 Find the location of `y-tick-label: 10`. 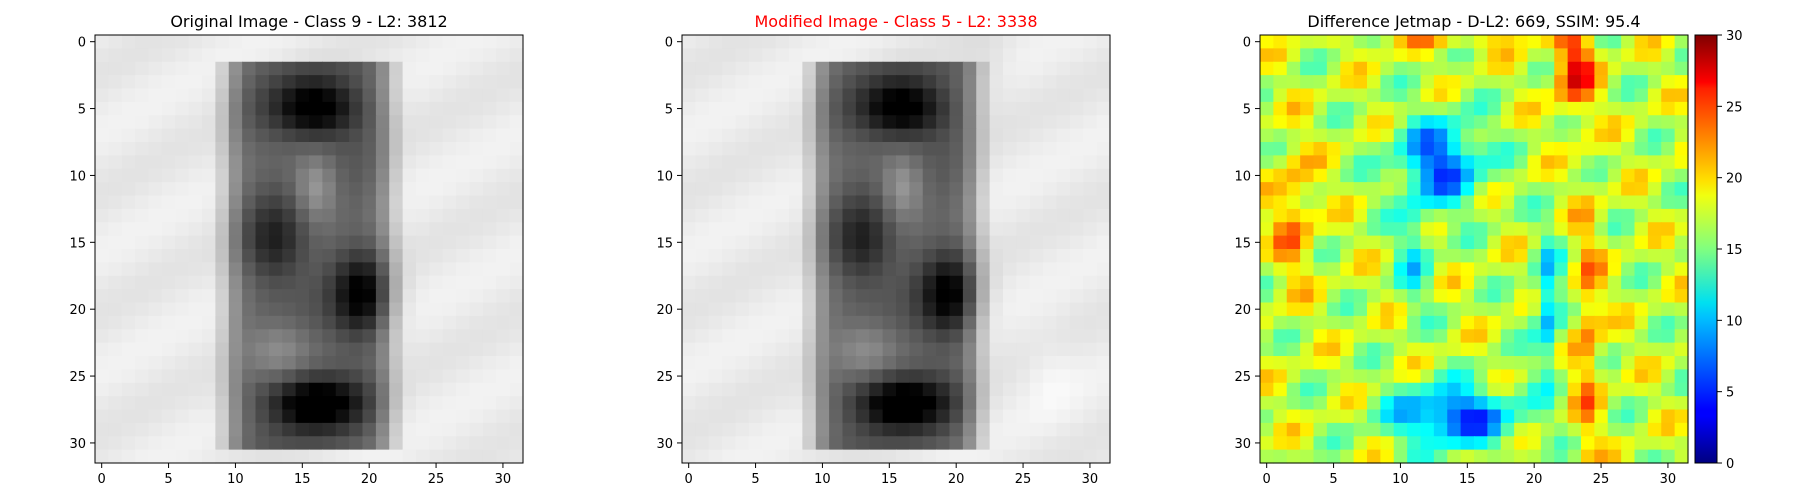

y-tick-label: 10 is located at coordinates (664, 176).